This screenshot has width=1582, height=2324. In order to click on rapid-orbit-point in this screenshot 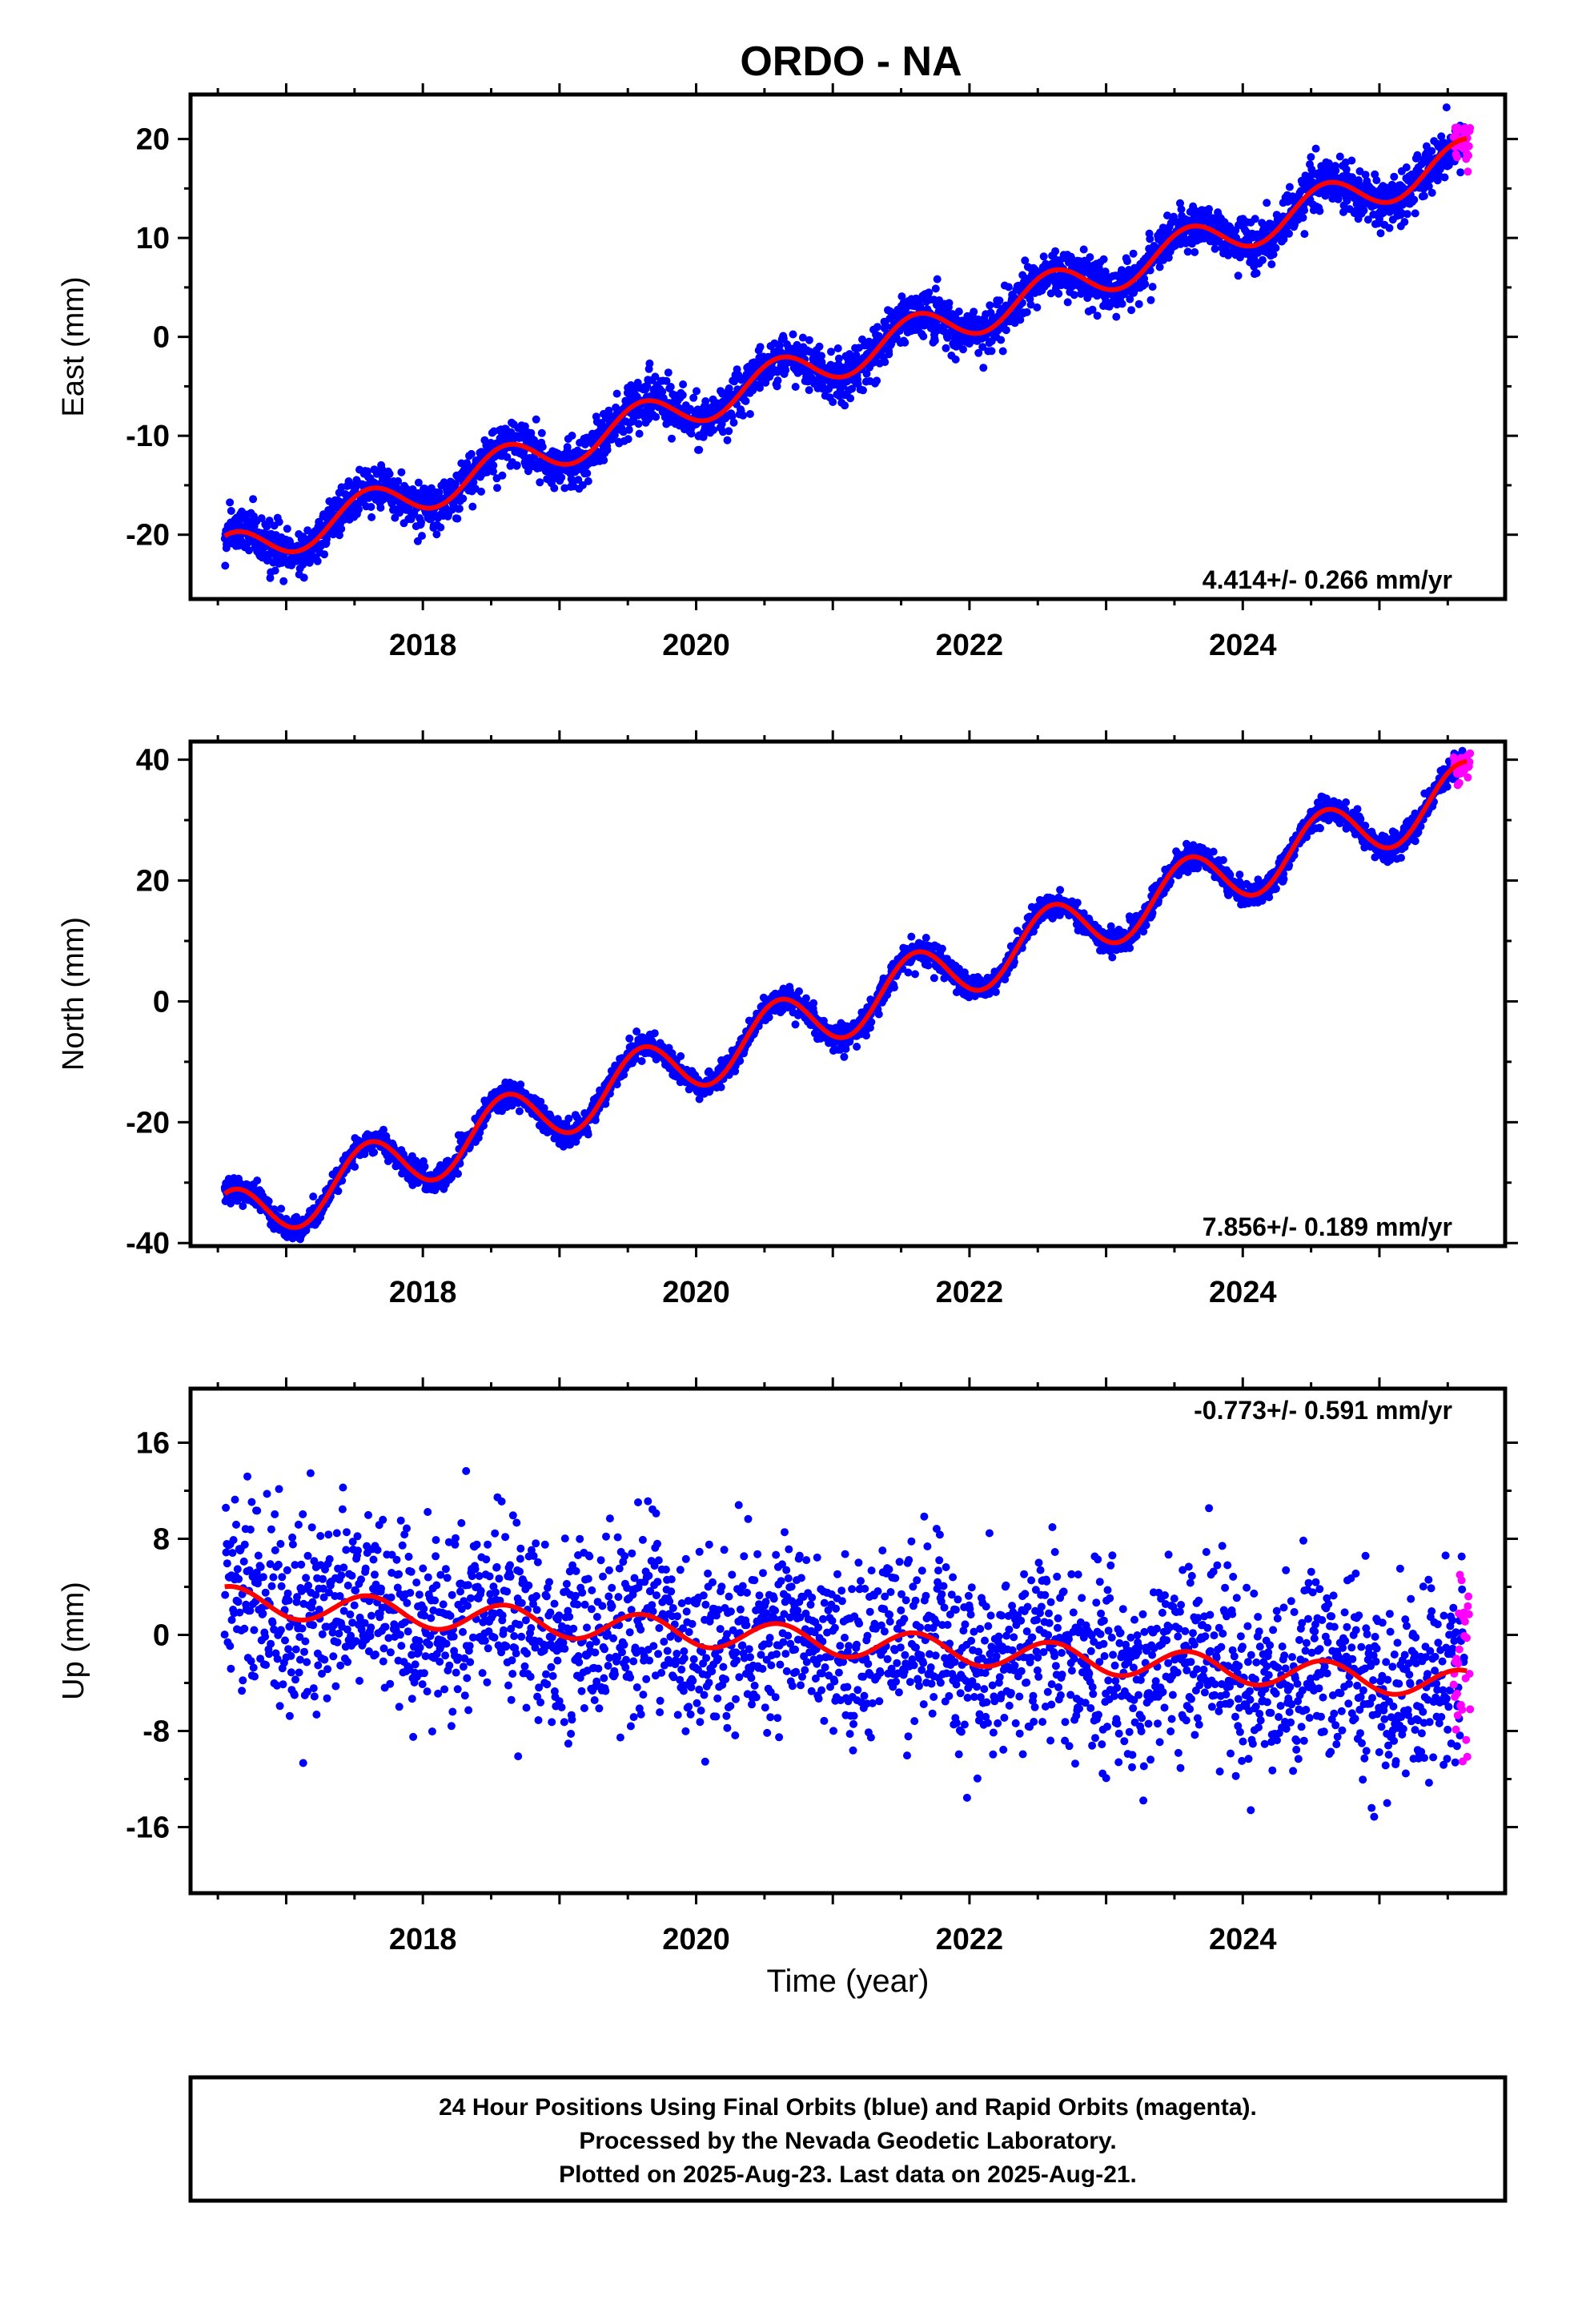, I will do `click(1468, 171)`.